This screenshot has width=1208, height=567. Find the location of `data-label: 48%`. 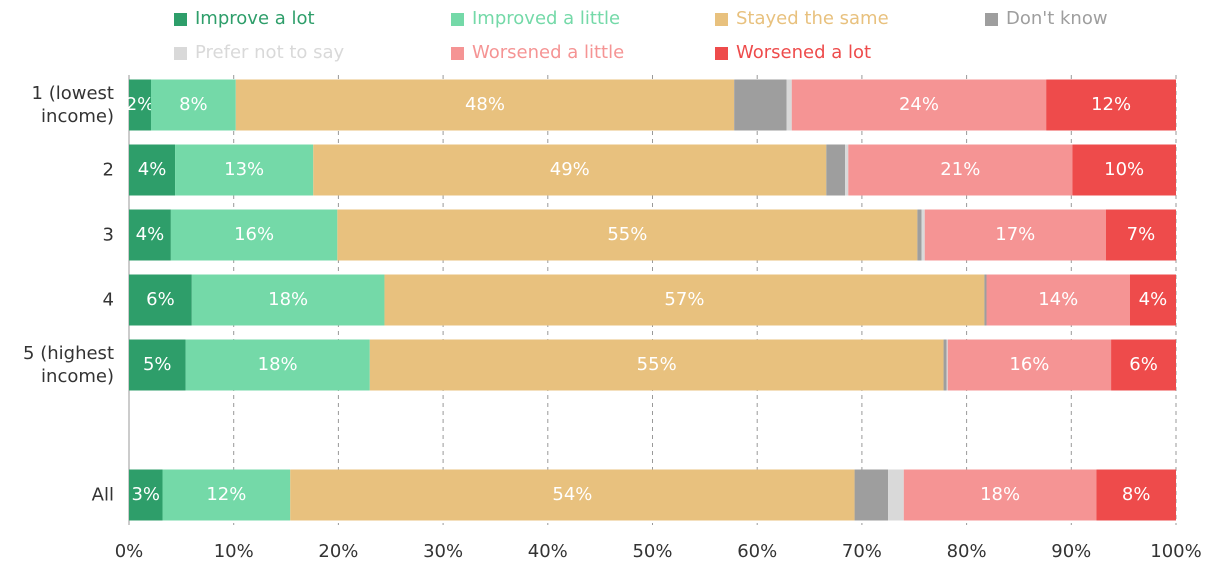

data-label: 48% is located at coordinates (485, 104).